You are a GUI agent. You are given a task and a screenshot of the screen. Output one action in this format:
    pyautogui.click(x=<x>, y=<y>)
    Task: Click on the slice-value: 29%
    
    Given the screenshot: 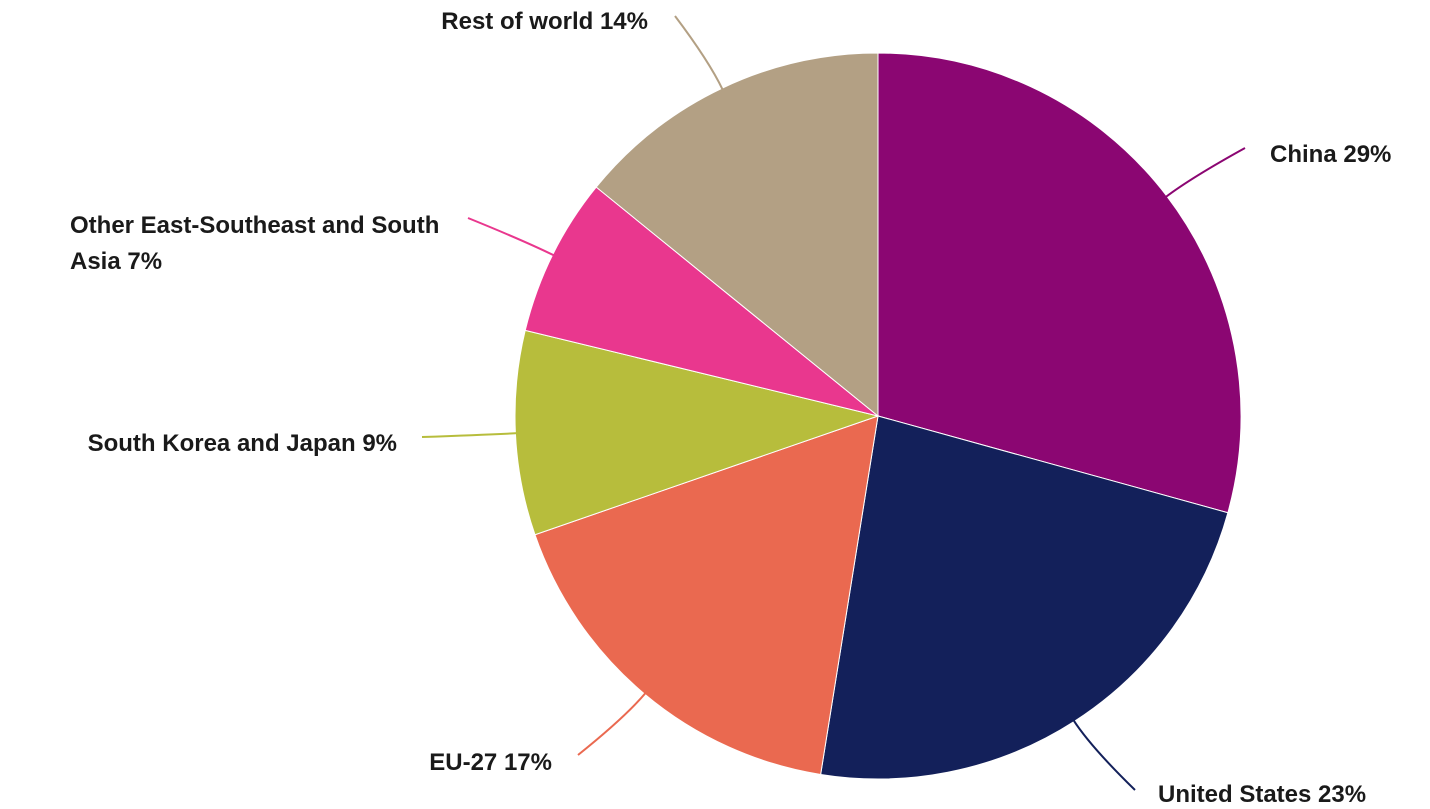 What is the action you would take?
    pyautogui.click(x=1367, y=154)
    